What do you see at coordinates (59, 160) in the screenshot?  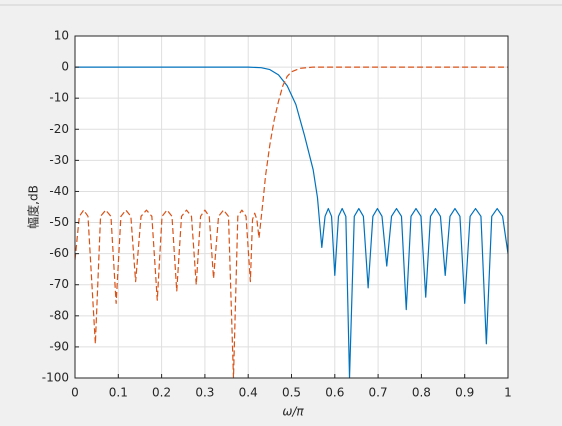 I see `y-tick-label: -30` at bounding box center [59, 160].